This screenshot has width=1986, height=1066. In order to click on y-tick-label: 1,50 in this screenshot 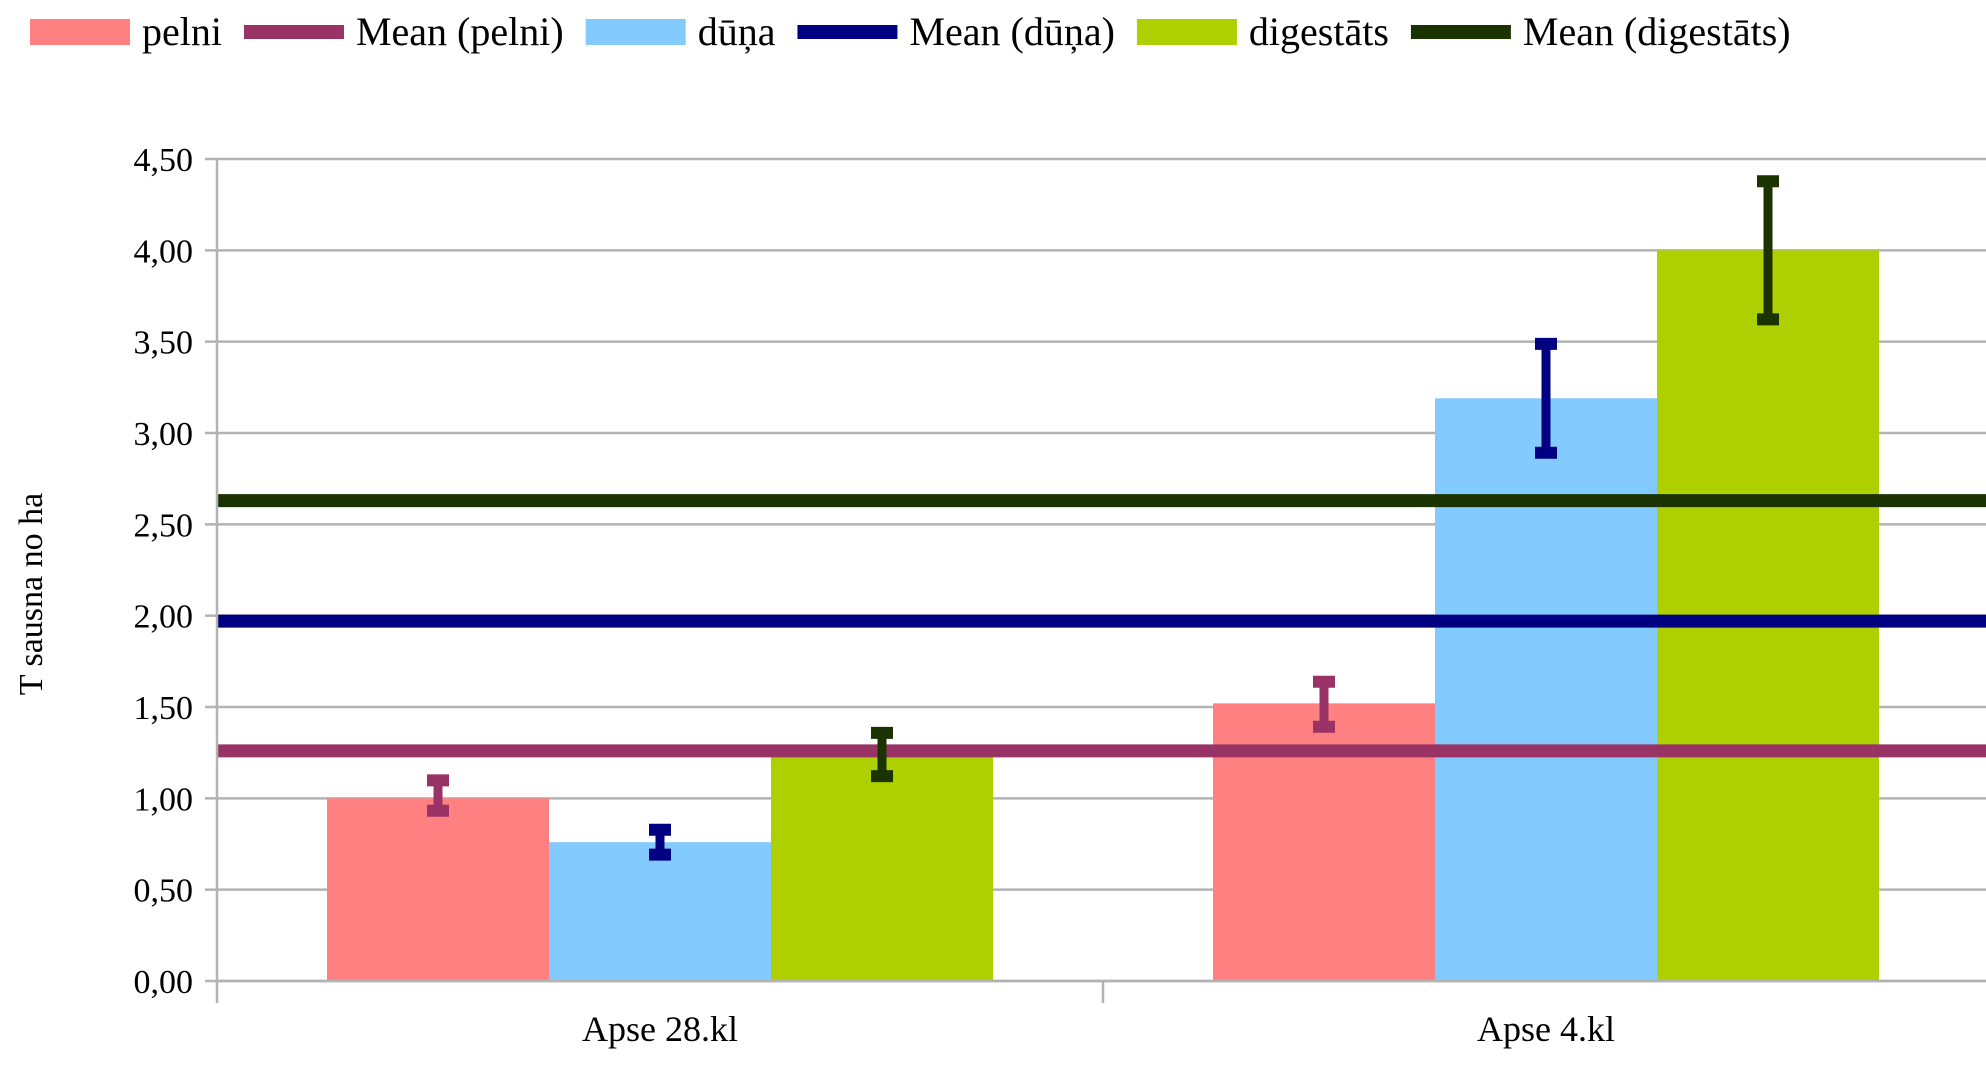, I will do `click(164, 708)`.